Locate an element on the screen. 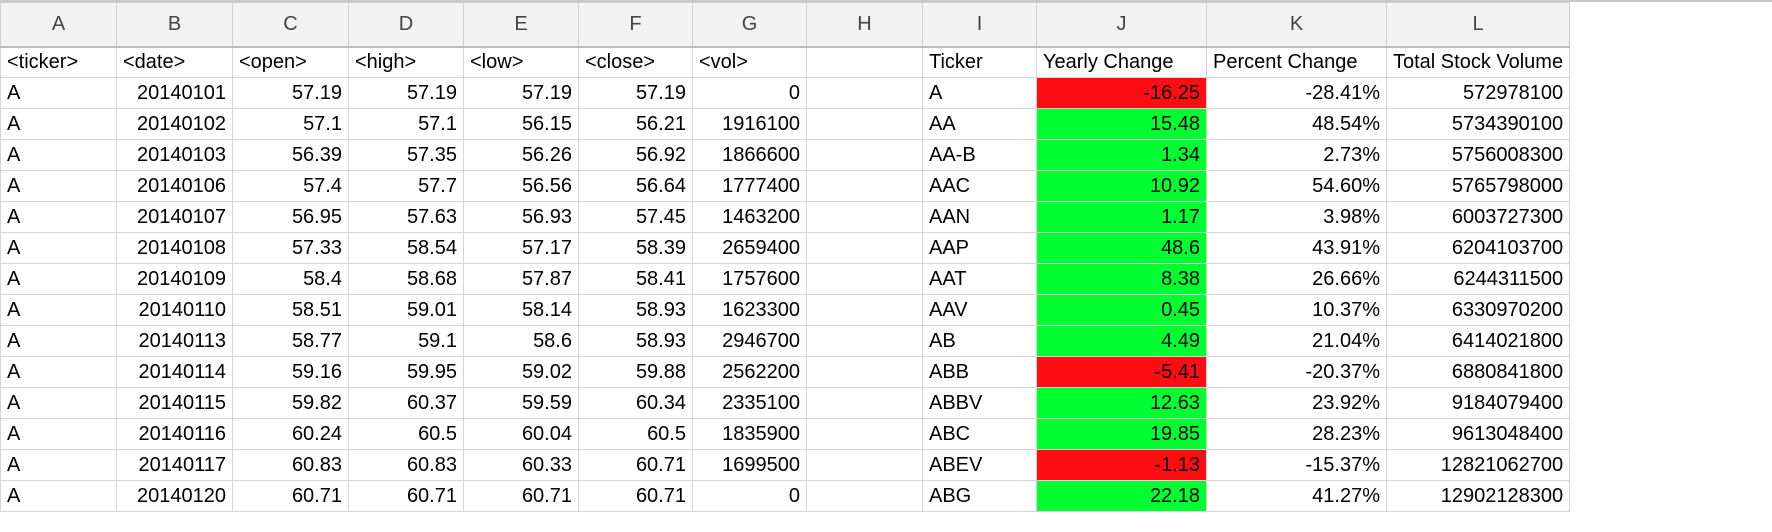 This screenshot has height=532, width=1772. cell-date: 20140113 is located at coordinates (174, 341).